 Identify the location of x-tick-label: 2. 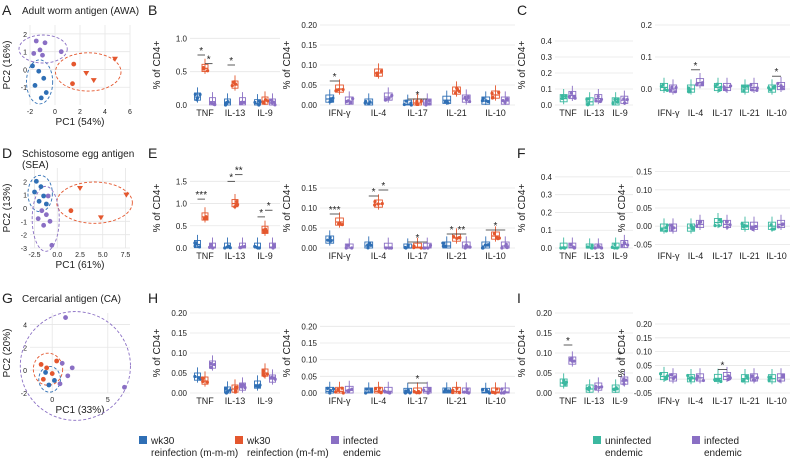
(80, 112).